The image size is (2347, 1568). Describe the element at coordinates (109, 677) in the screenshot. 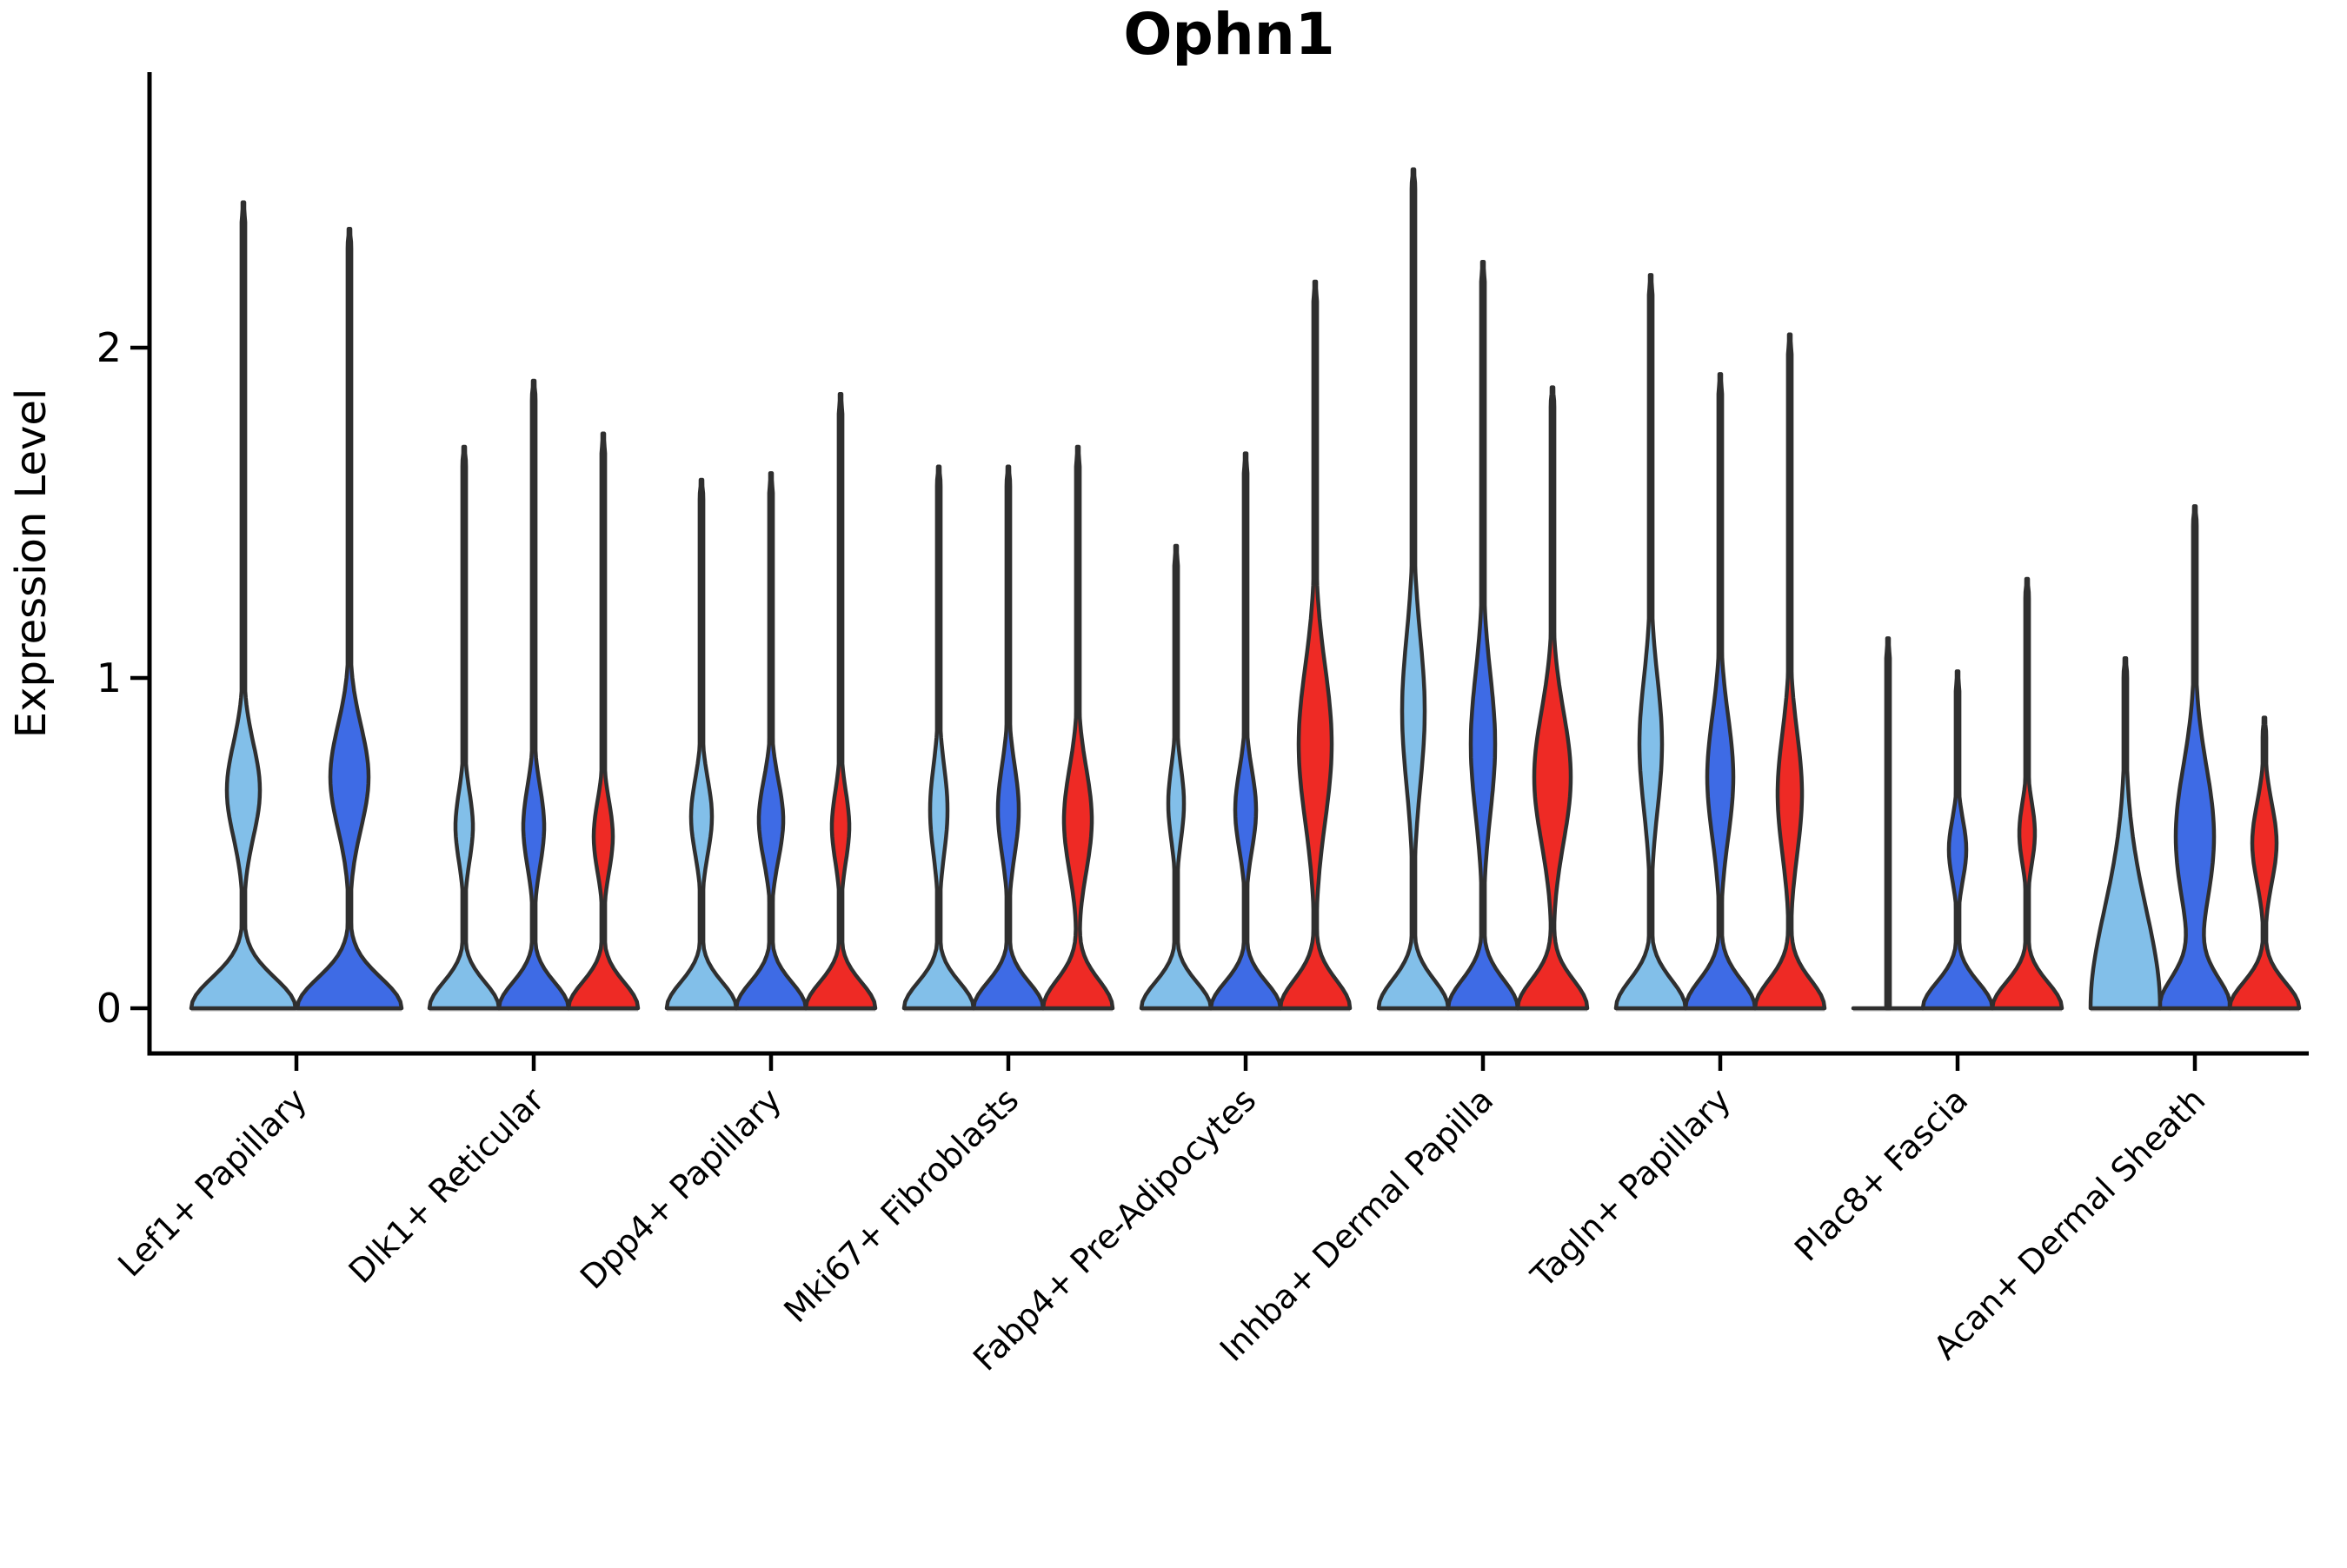

I see `y-tick-label: 1` at that location.